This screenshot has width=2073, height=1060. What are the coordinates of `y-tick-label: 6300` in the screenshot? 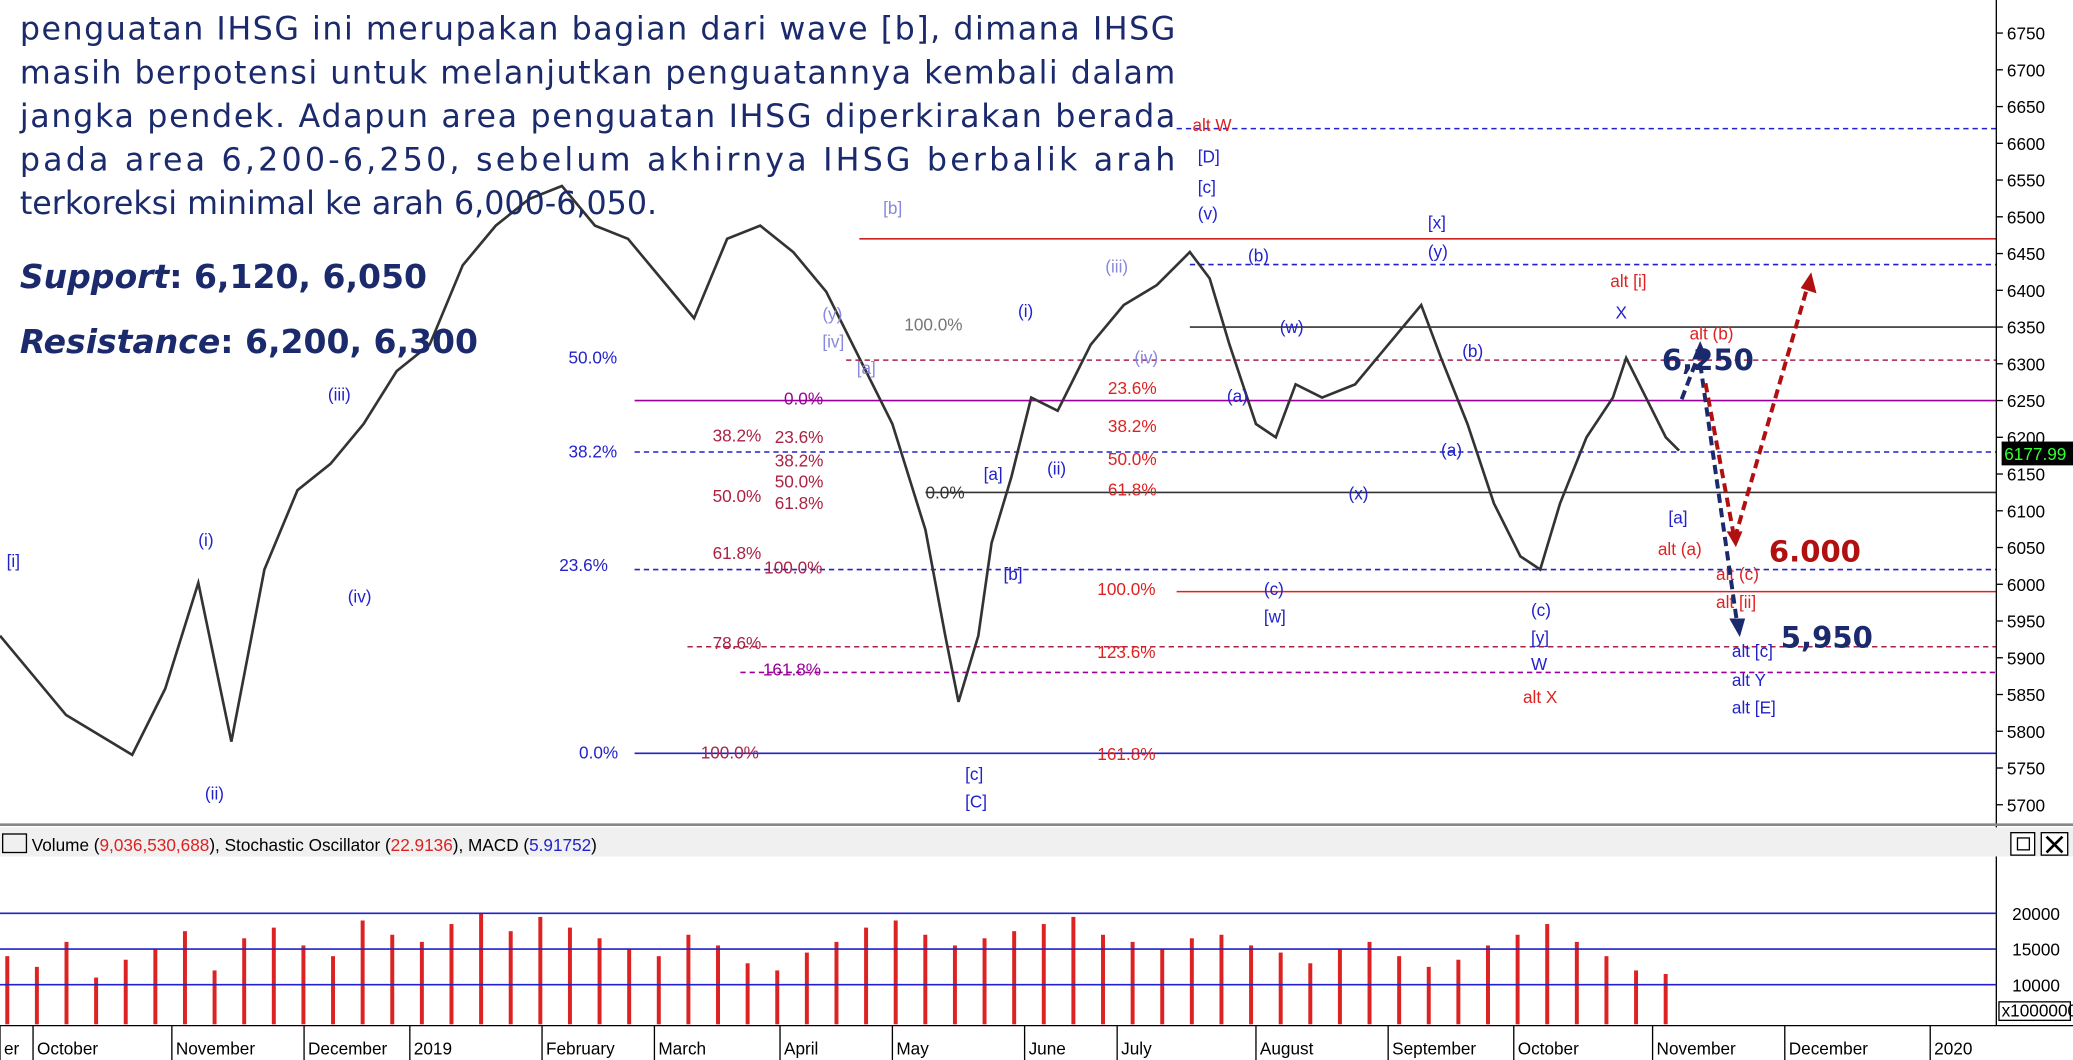 It's located at (2026, 364).